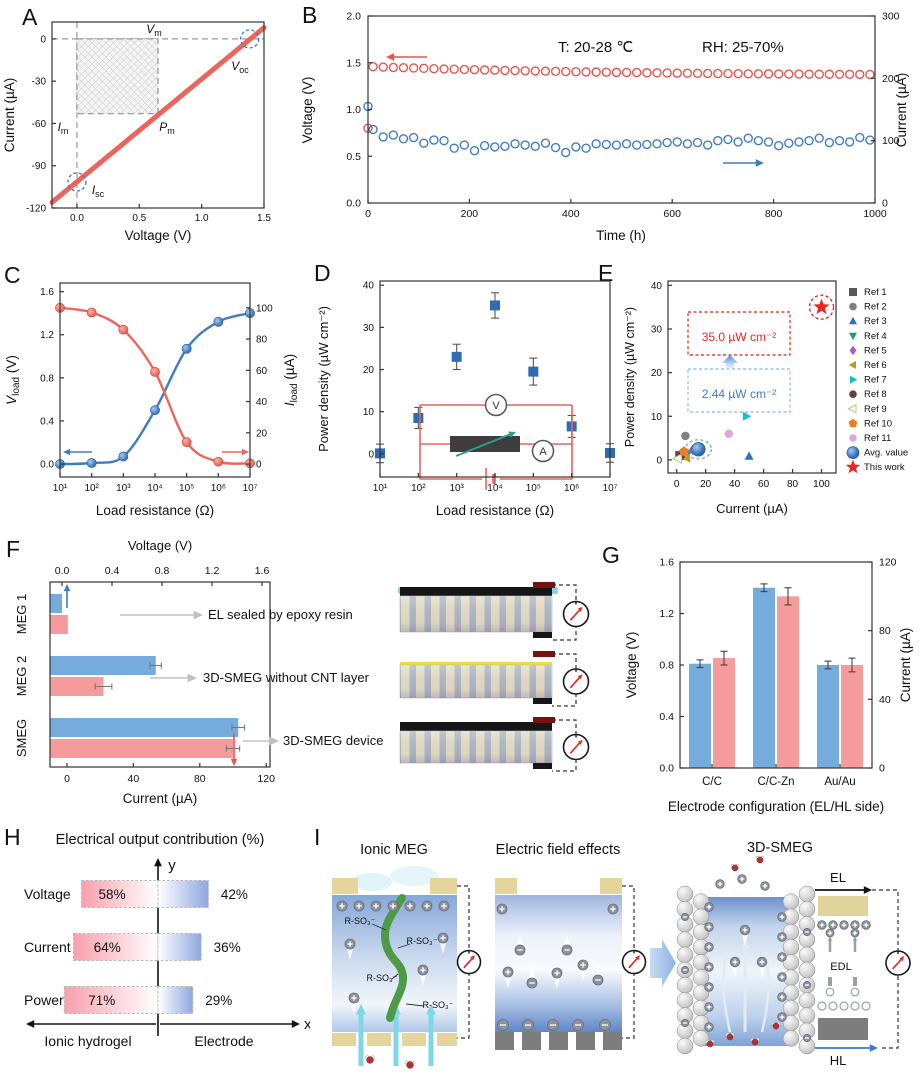 This screenshot has height=1073, width=922. Describe the element at coordinates (657, 330) in the screenshot. I see `svg-text: 30` at that location.